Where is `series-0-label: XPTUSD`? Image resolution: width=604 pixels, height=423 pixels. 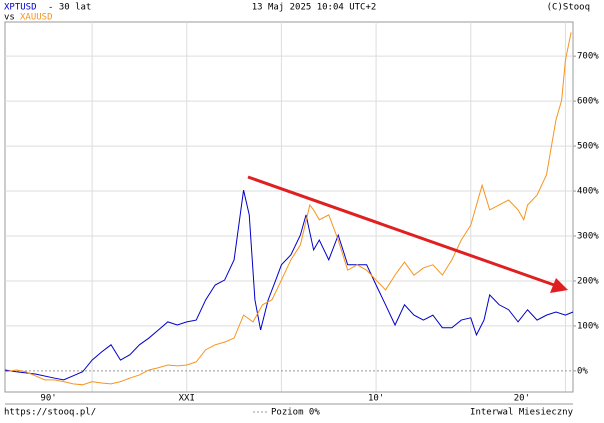
series-0-label: XPTUSD is located at coordinates (20, 8).